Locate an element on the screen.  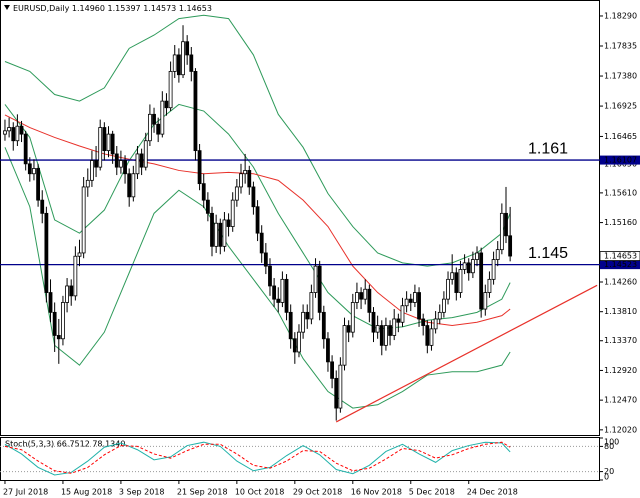
x-tick-label: 10 Oct 2018 is located at coordinates (259, 492).